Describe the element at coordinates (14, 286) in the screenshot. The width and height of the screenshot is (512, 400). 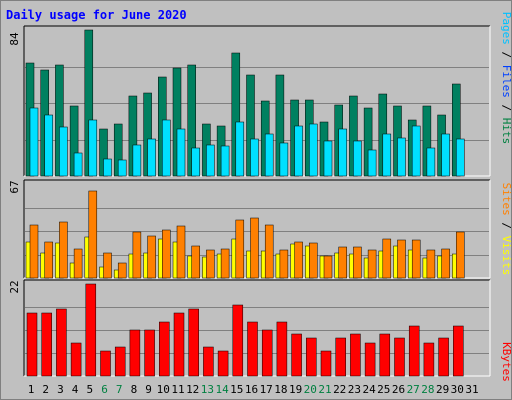
I see `kbytes-panel-max-label: 22` at that location.